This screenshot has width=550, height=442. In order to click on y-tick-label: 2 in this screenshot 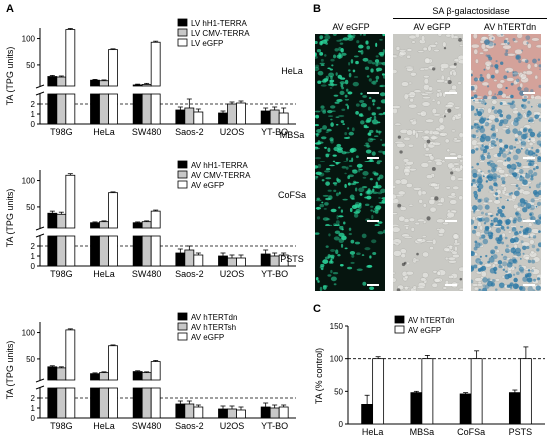, I will do `click(33, 398)`.